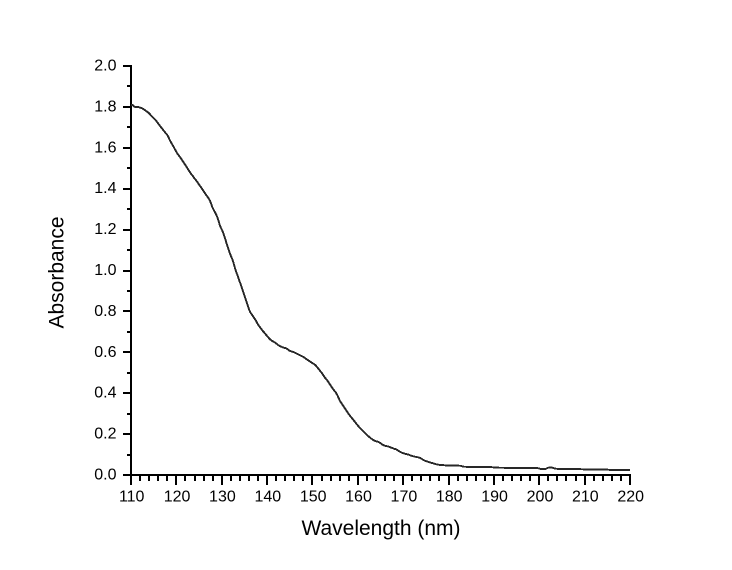 This screenshot has height=570, width=732. What do you see at coordinates (313, 497) in the screenshot?
I see `svg-text: 150` at bounding box center [313, 497].